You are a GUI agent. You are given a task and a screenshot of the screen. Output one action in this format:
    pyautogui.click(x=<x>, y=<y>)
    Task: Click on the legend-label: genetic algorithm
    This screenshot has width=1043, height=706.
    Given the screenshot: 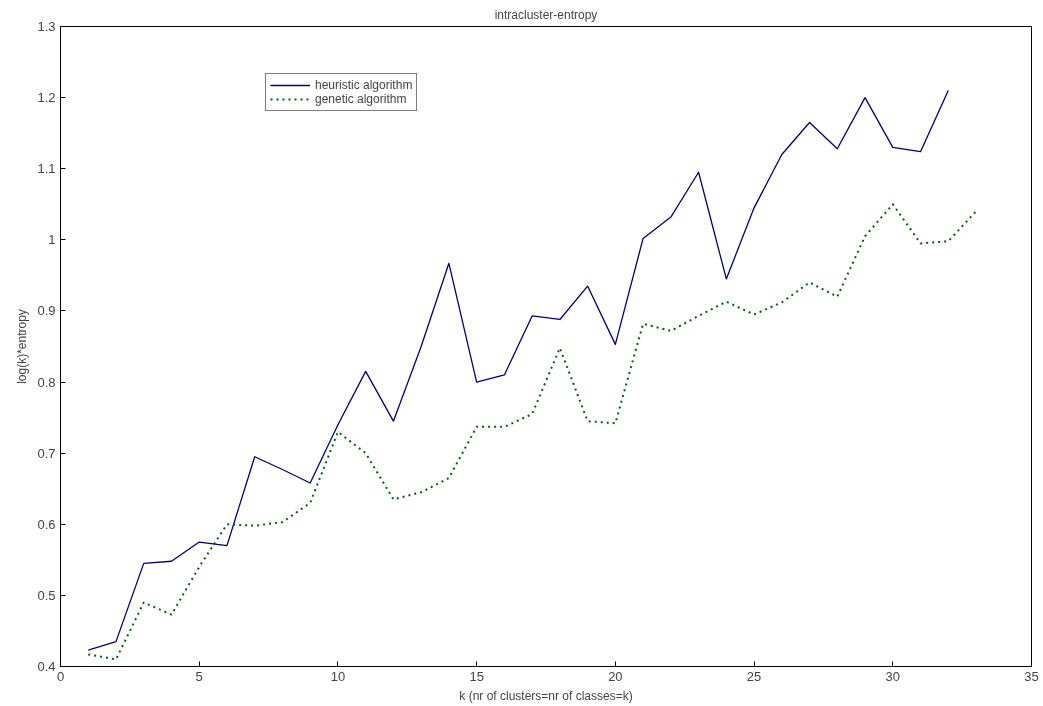 What is the action you would take?
    pyautogui.click(x=361, y=99)
    